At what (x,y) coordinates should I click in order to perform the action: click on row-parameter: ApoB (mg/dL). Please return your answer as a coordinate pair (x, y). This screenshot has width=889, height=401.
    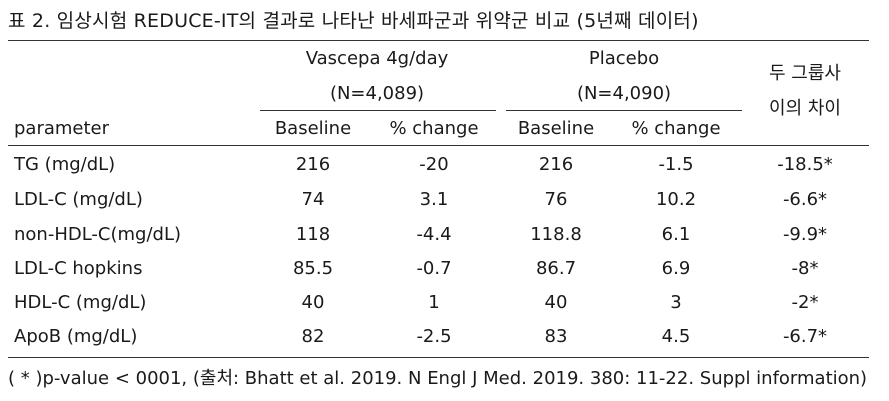
    Looking at the image, I should click on (76, 336).